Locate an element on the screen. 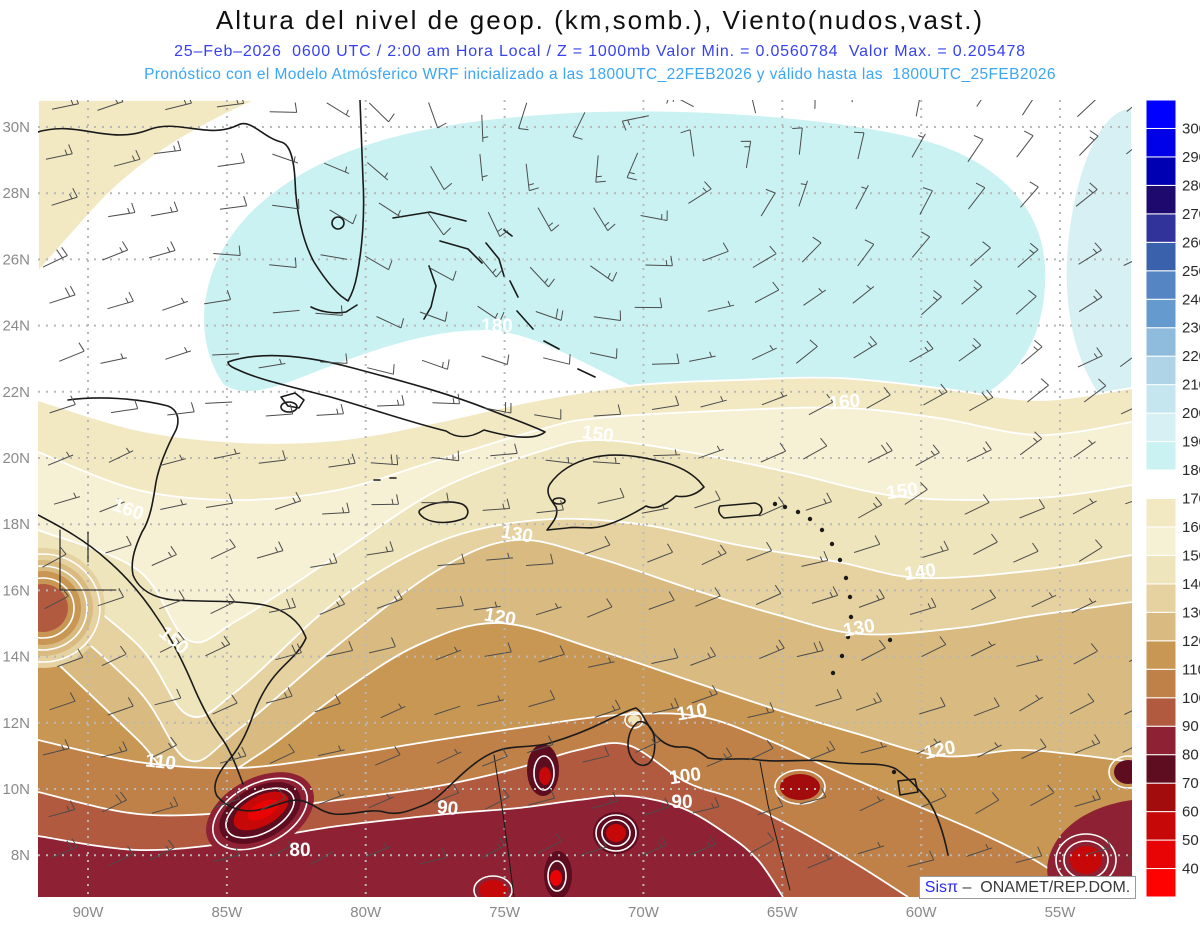 The height and width of the screenshot is (932, 1200). lat-tick-label: 10N is located at coordinates (16, 789).